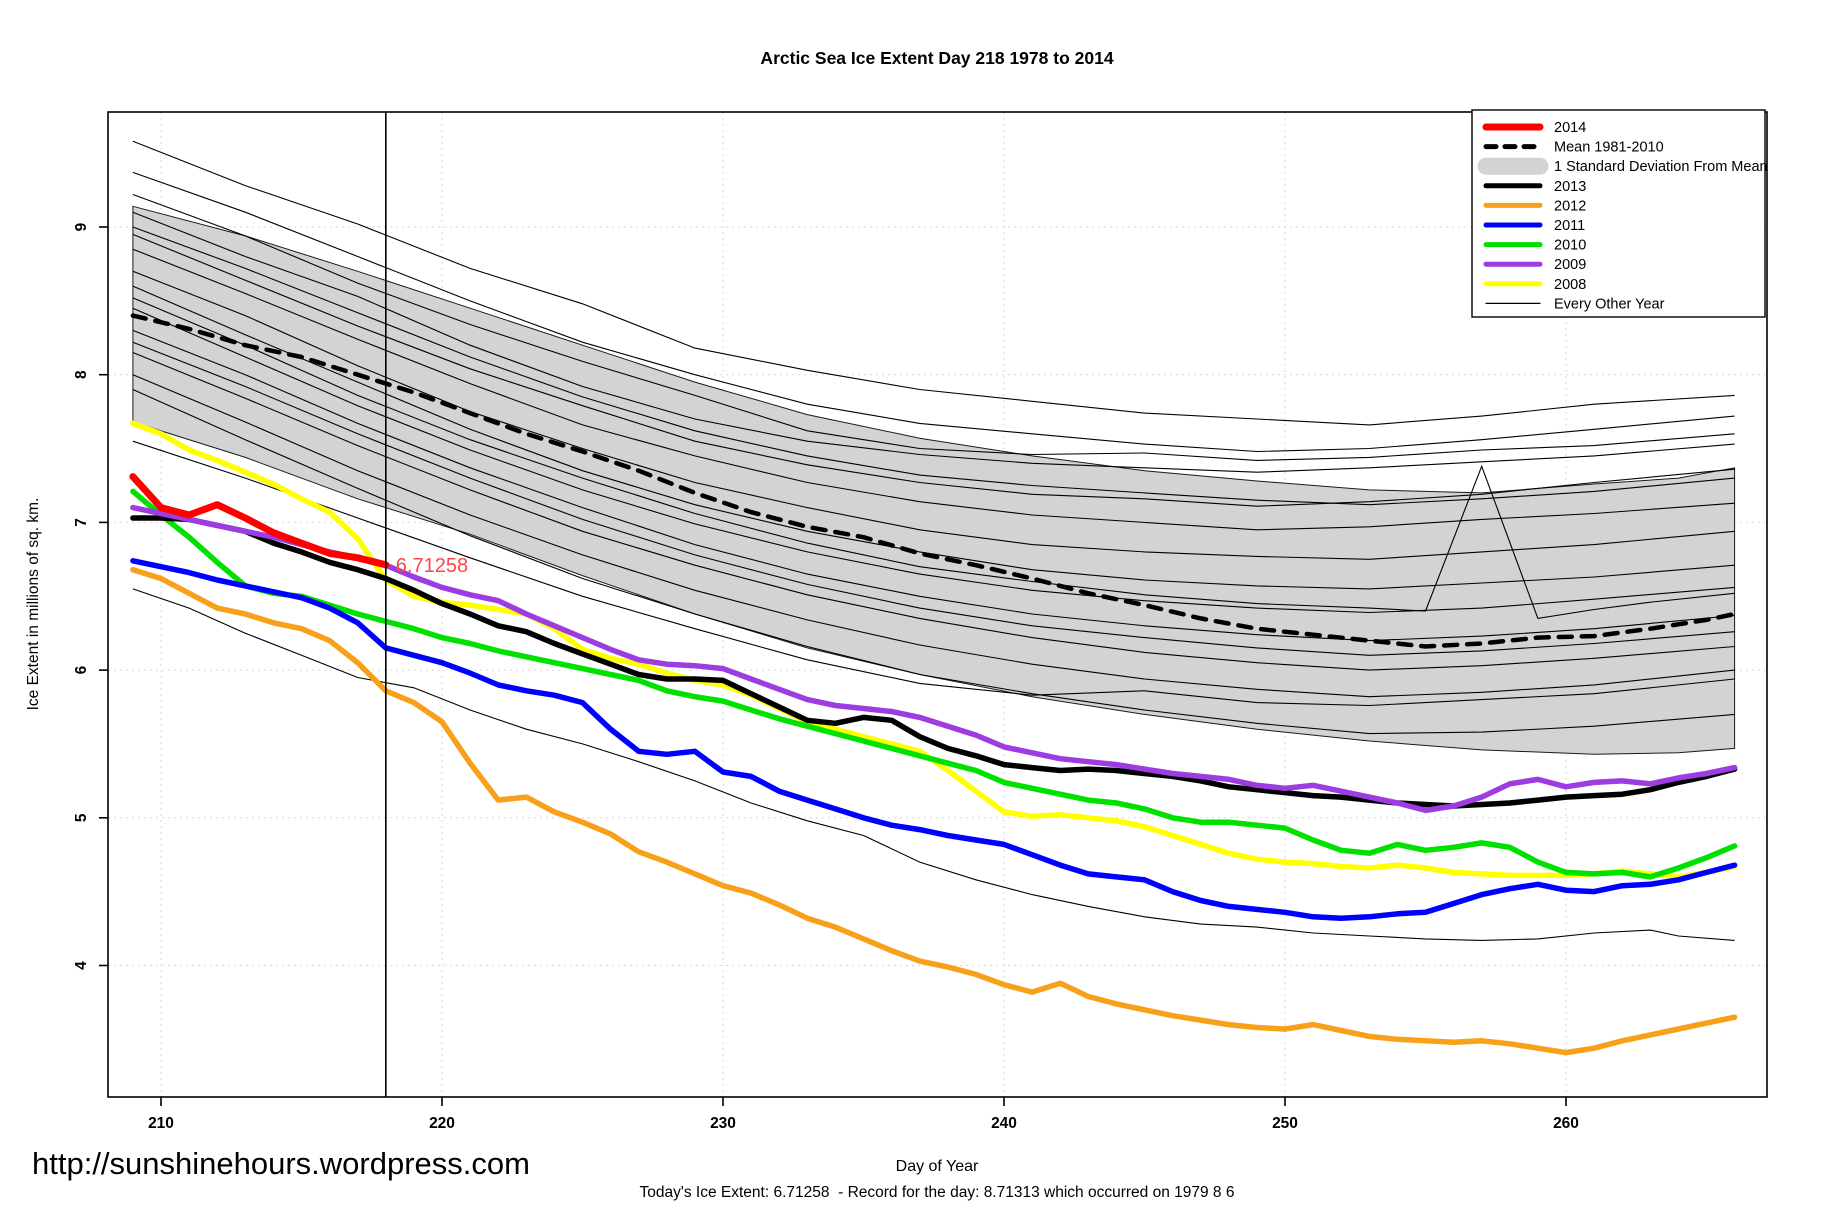 The height and width of the screenshot is (1223, 1836). What do you see at coordinates (81, 226) in the screenshot?
I see `y-tick-label: 9` at bounding box center [81, 226].